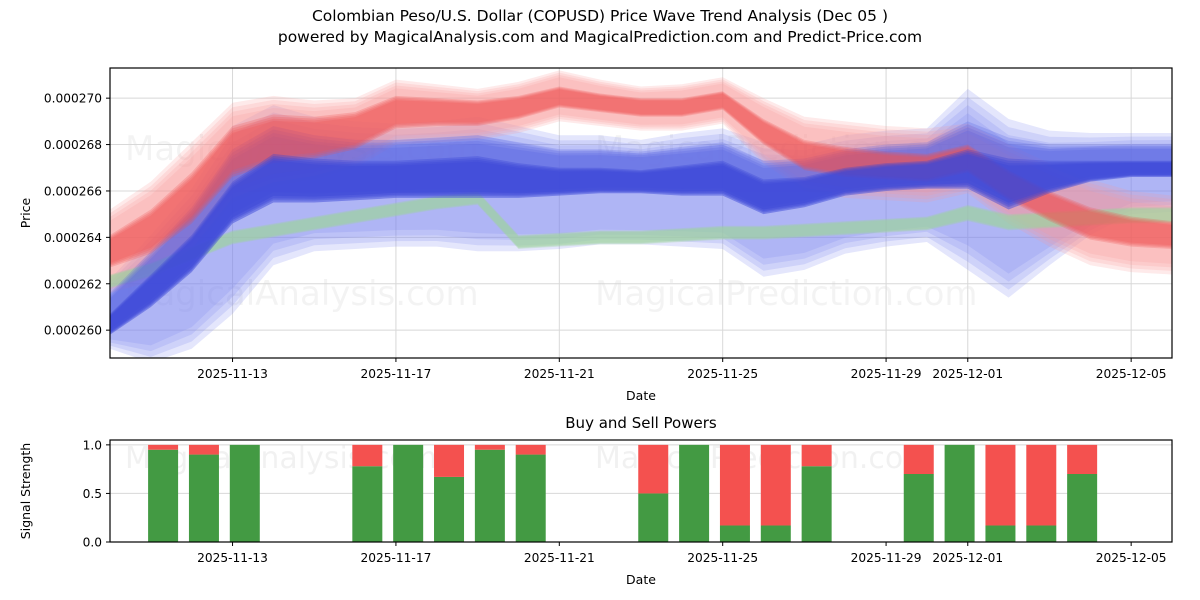 This screenshot has height=600, width=1200. Describe the element at coordinates (722, 558) in the screenshot. I see `power-xtick-label: 2025-11-25` at that location.